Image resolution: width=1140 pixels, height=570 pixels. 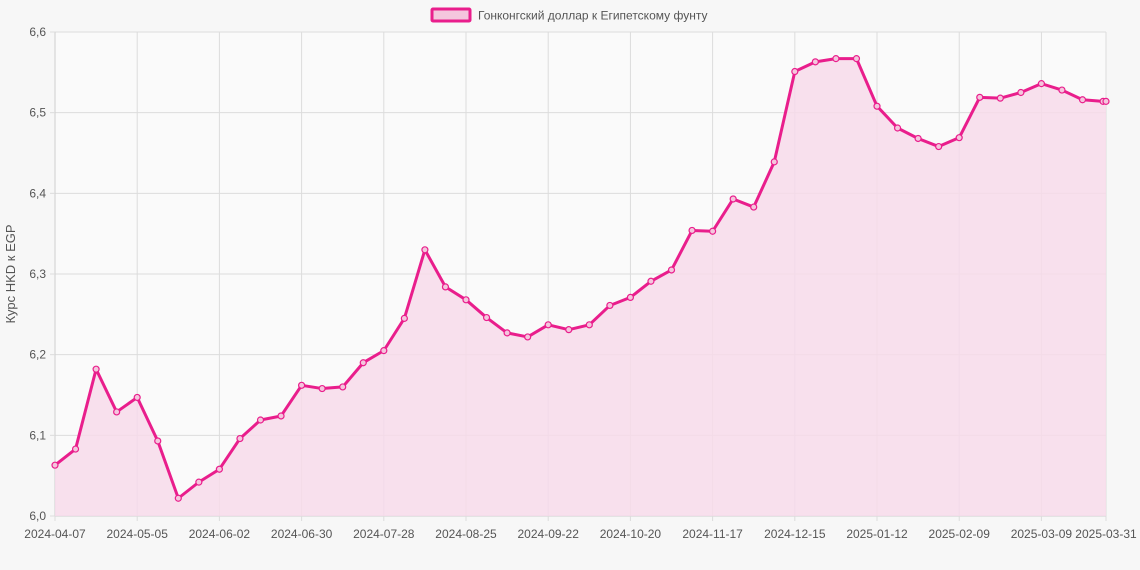 What do you see at coordinates (384, 534) in the screenshot?
I see `x-tick-label: 2024-07-28` at bounding box center [384, 534].